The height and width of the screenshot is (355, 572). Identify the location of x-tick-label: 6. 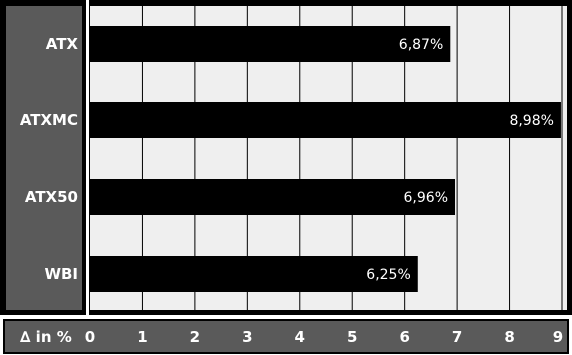
(404, 337).